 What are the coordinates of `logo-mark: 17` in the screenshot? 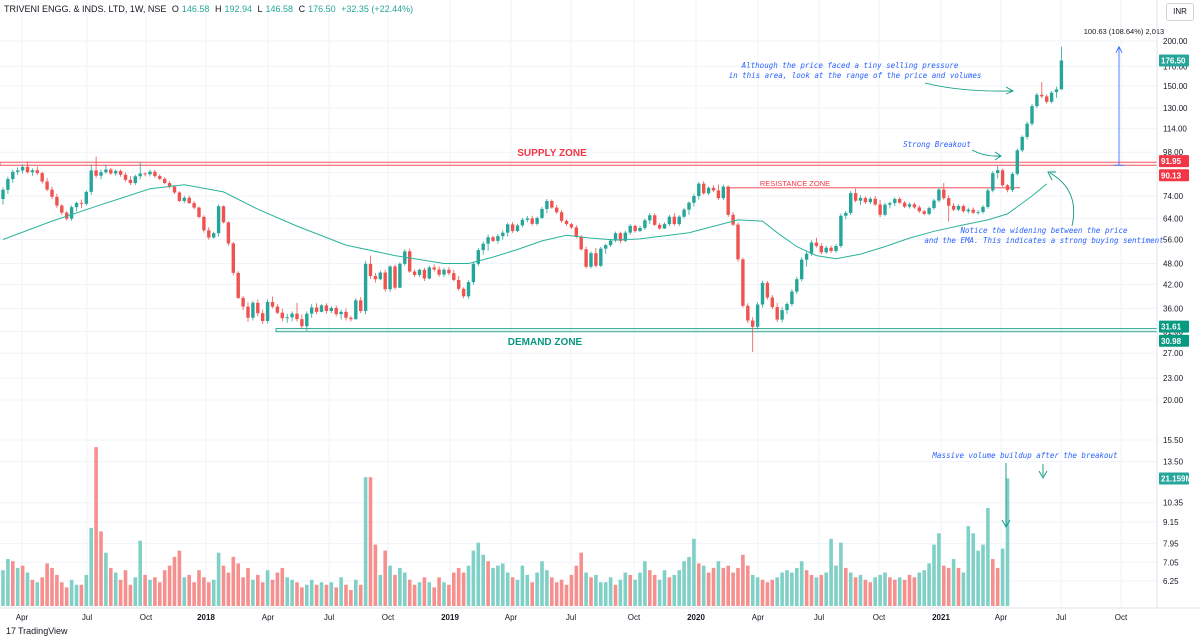 It's located at (11, 631).